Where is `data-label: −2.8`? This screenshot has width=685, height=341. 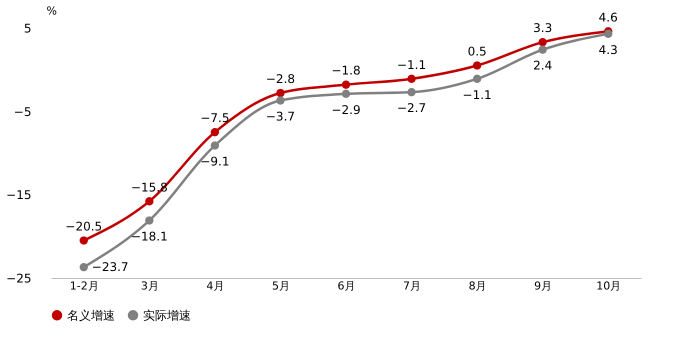 data-label: −2.8 is located at coordinates (281, 79).